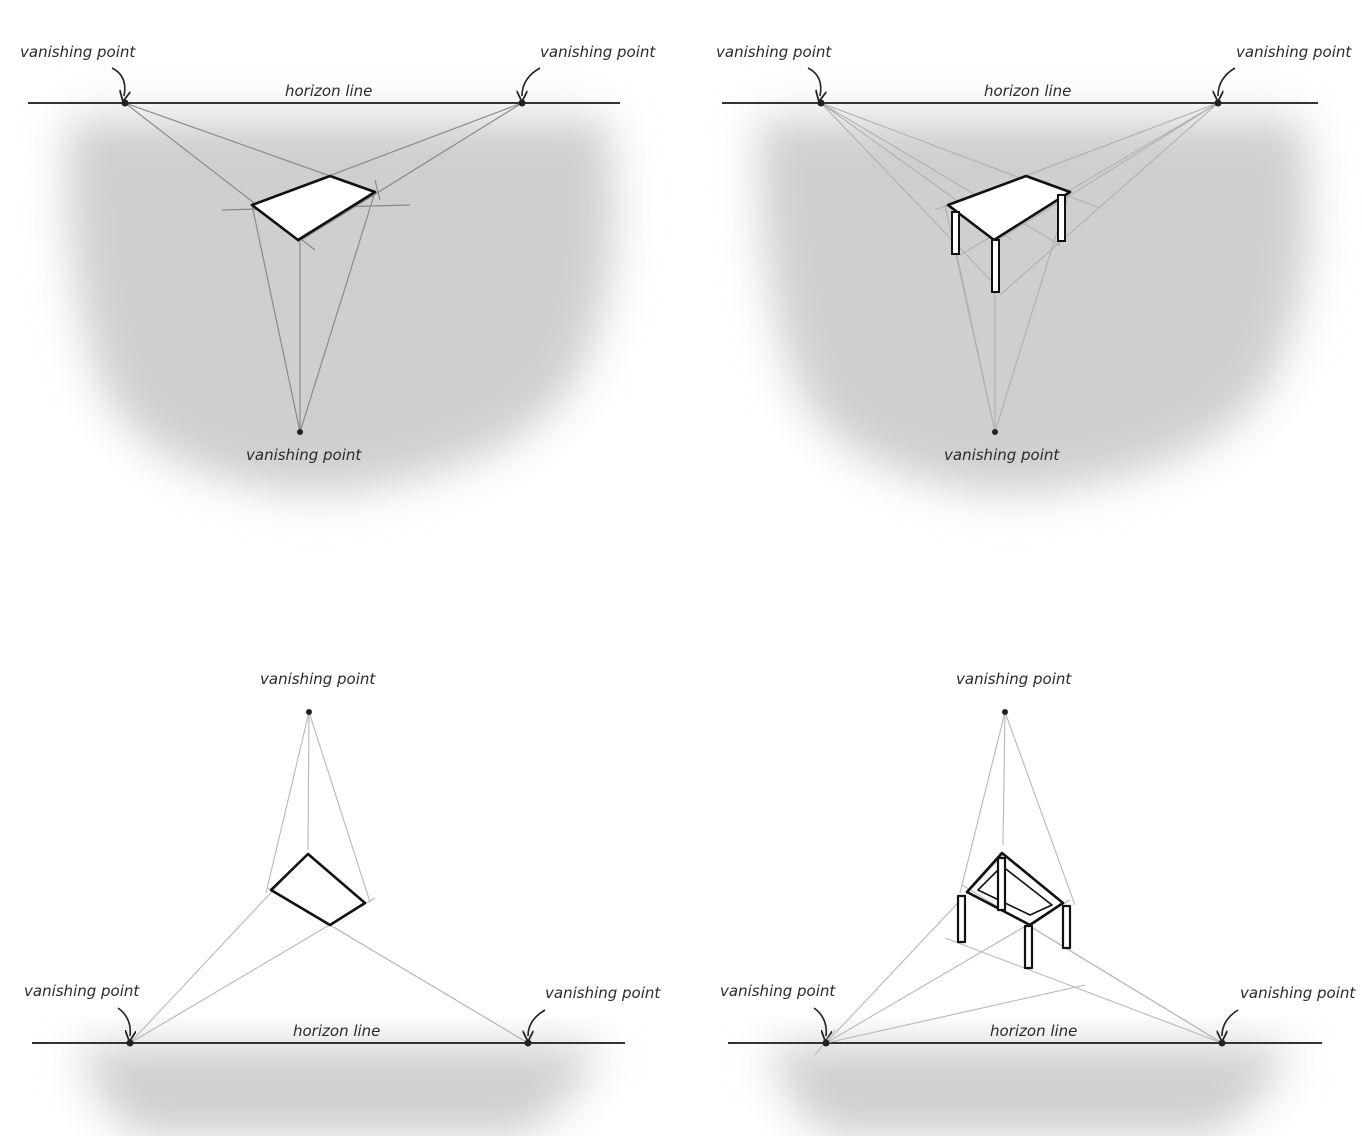 This screenshot has height=1136, width=1362. I want to click on table-top-inner, so click(1015, 890).